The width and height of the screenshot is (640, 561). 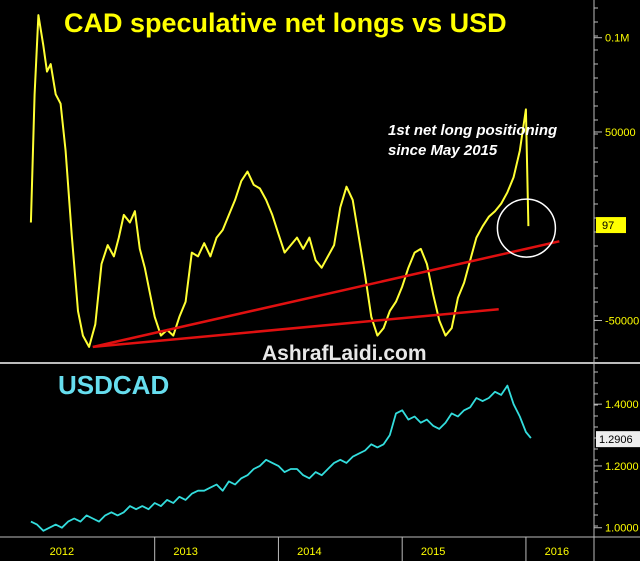 What do you see at coordinates (285, 23) in the screenshot?
I see `main-title: CAD speculative net longs vs USD` at bounding box center [285, 23].